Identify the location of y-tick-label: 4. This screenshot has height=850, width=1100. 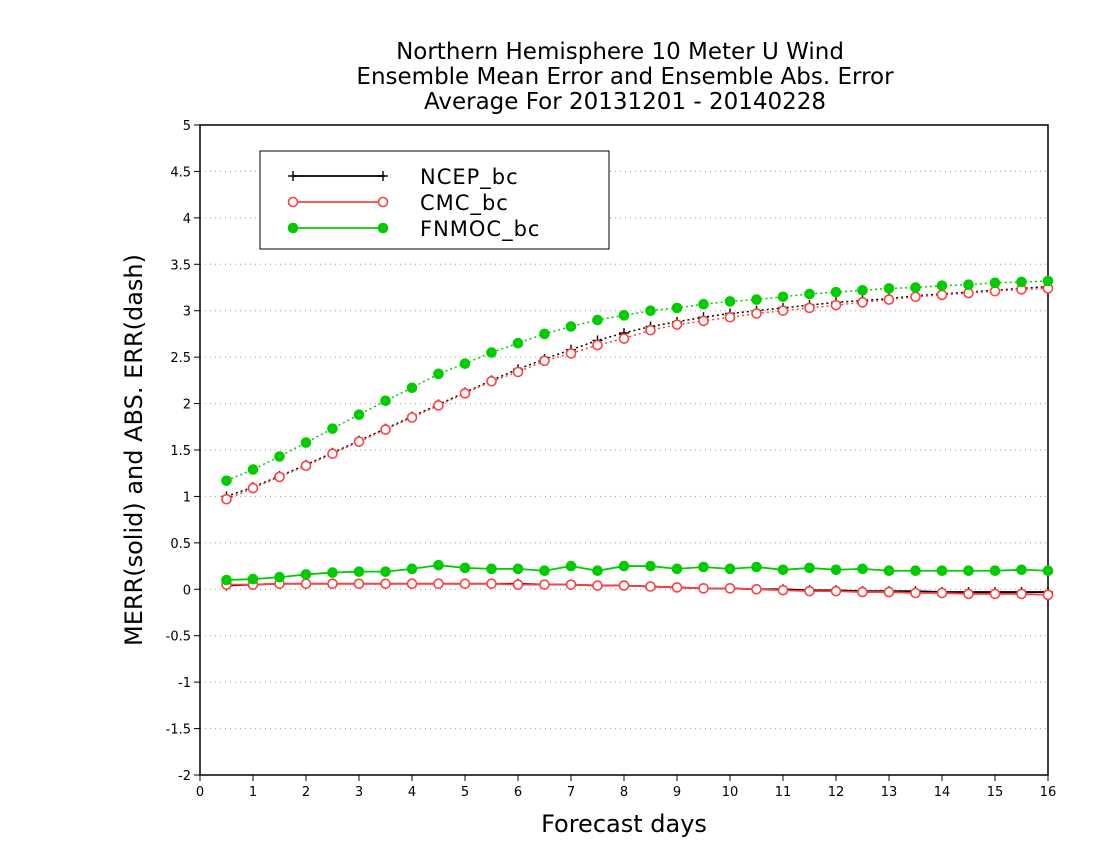
(187, 219).